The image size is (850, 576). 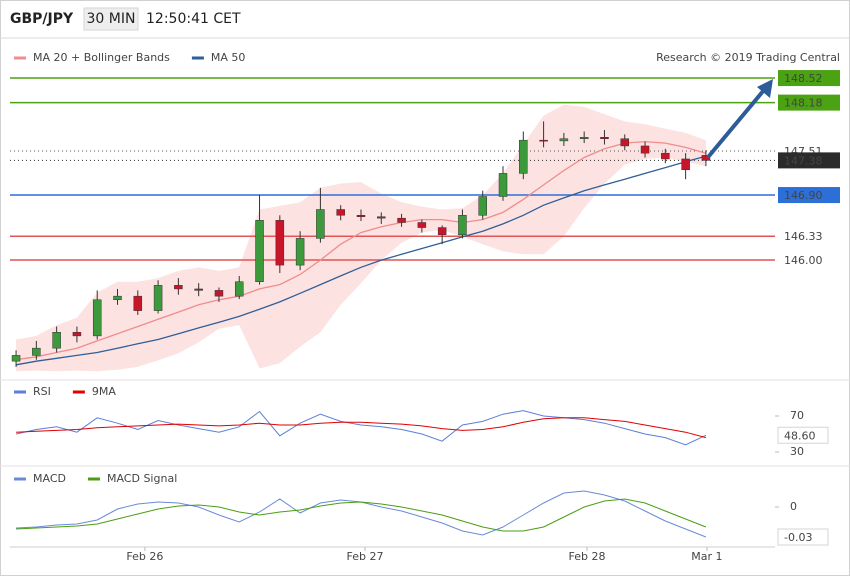 What do you see at coordinates (144, 556) in the screenshot?
I see `x-tick-label: Feb 26` at bounding box center [144, 556].